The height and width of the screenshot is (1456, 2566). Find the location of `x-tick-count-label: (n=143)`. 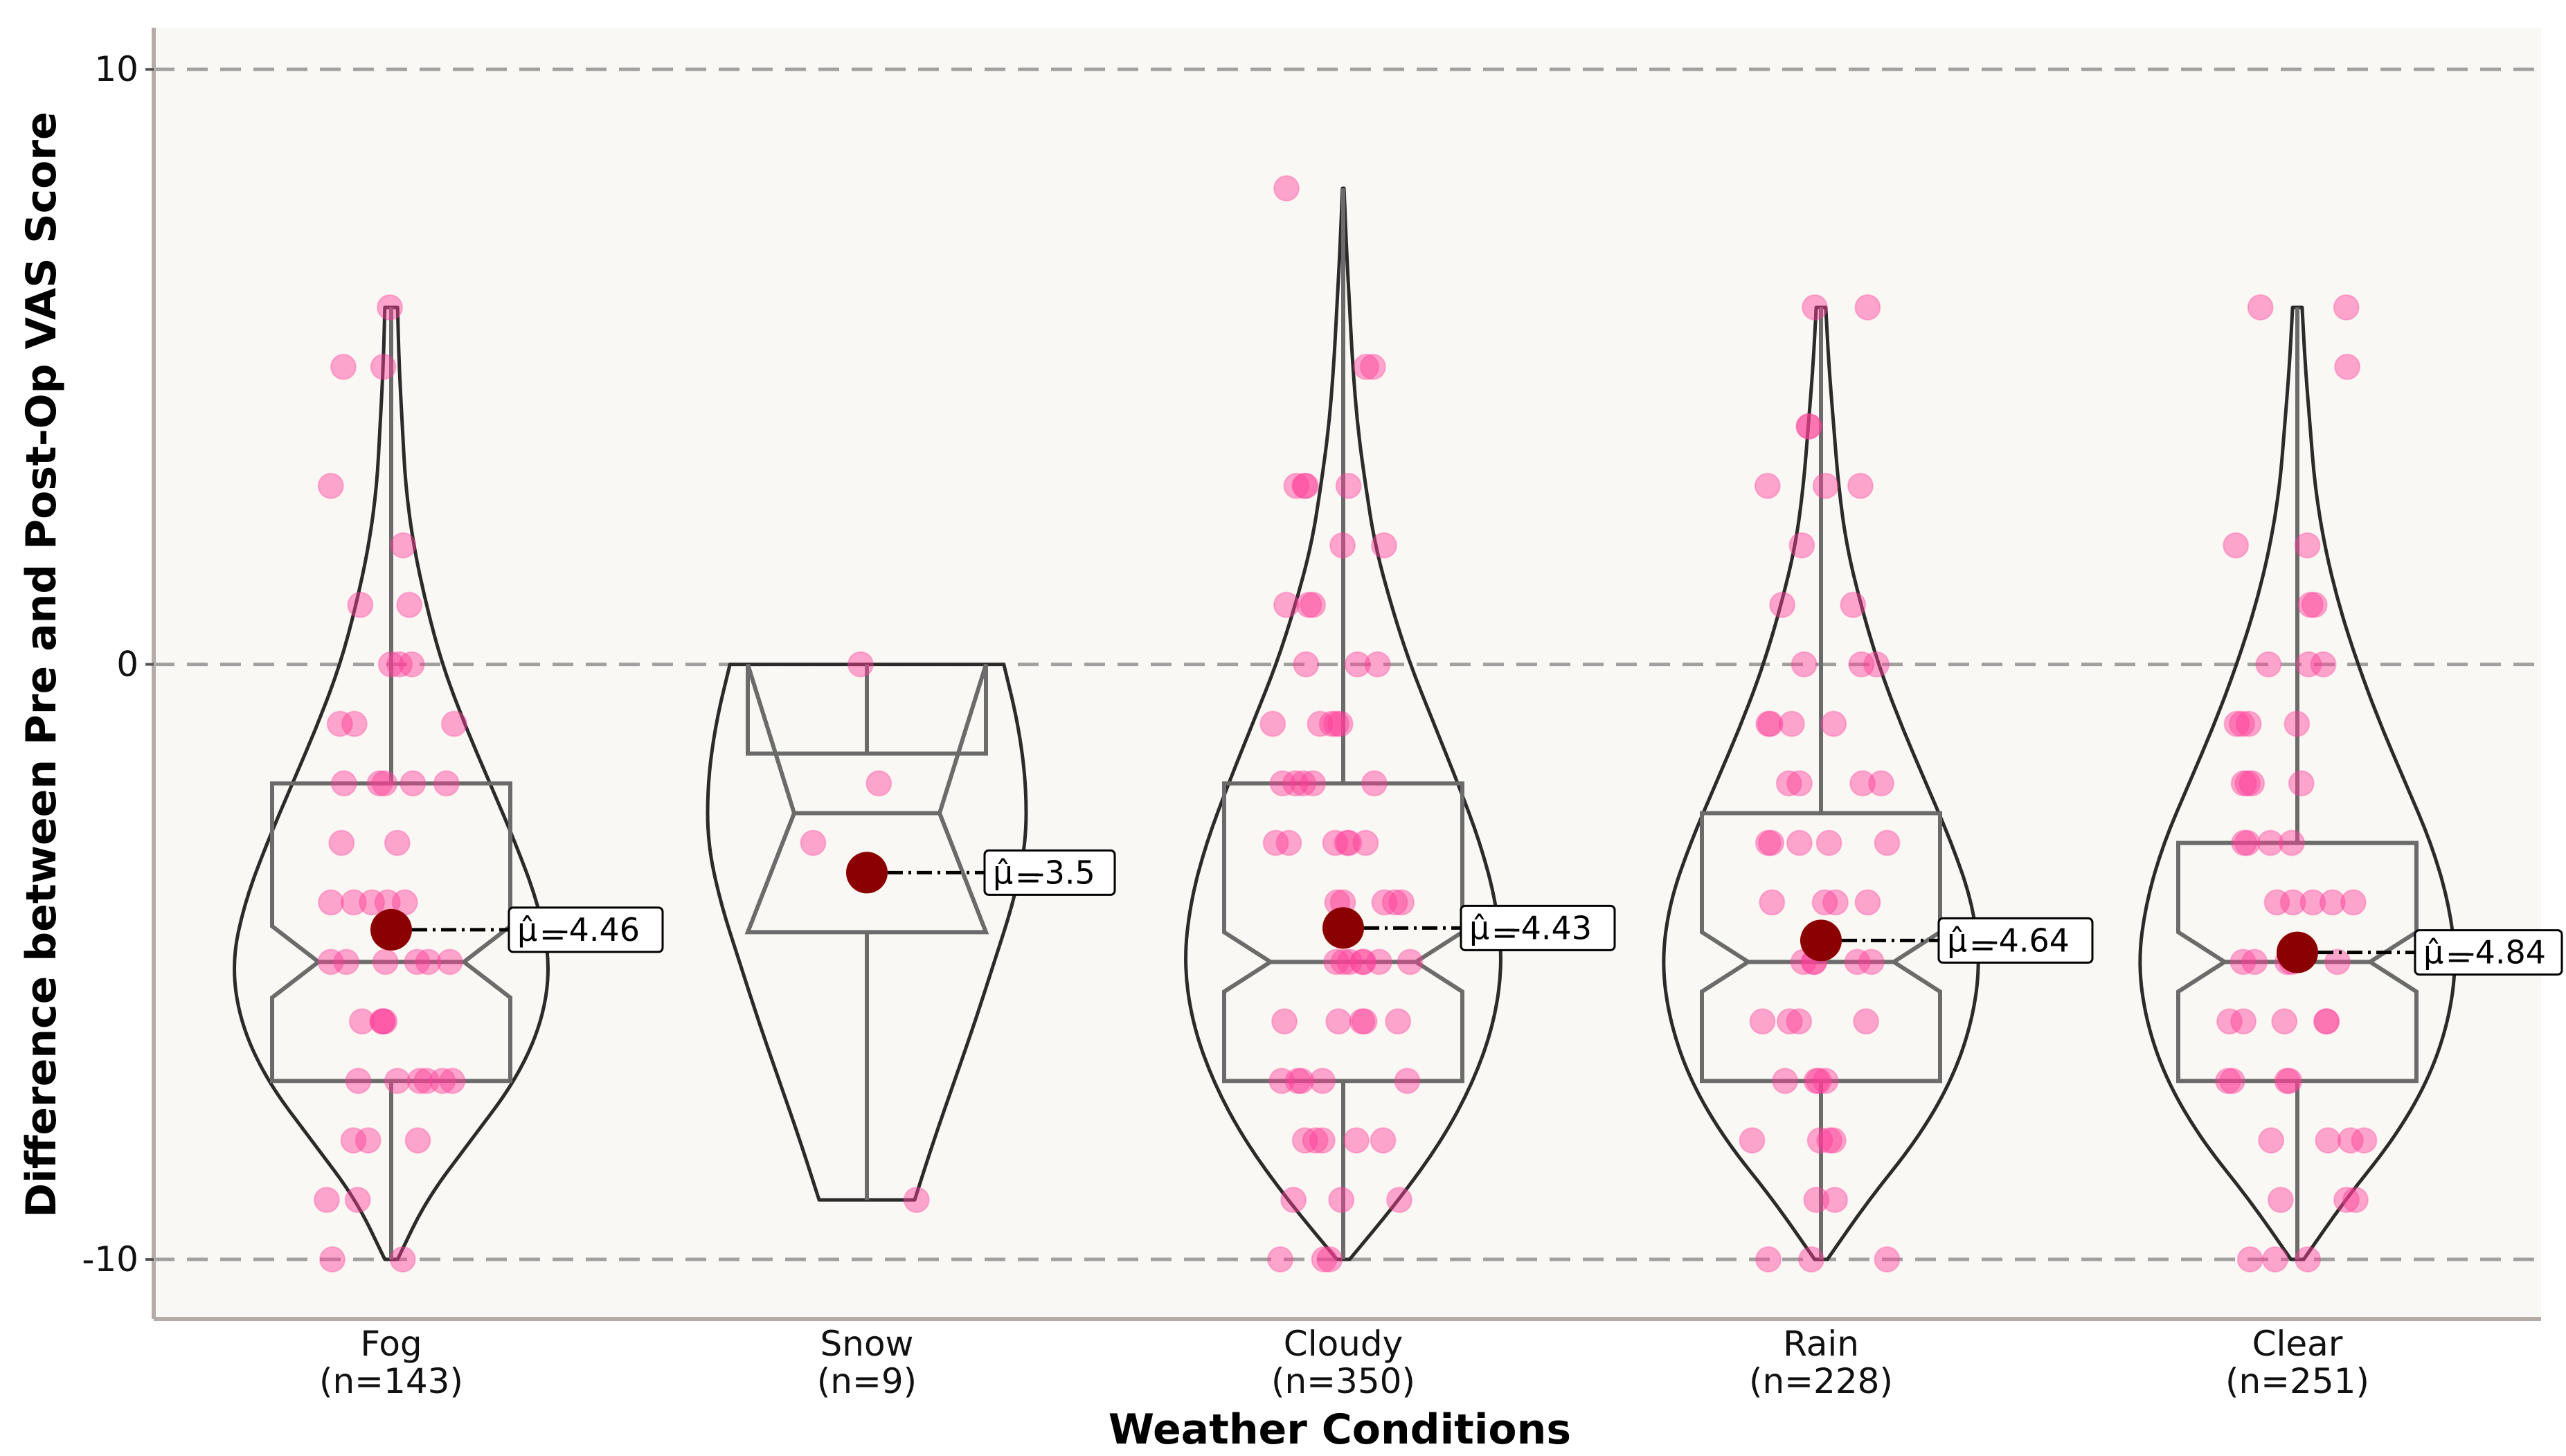

x-tick-count-label: (n=143) is located at coordinates (391, 1381).